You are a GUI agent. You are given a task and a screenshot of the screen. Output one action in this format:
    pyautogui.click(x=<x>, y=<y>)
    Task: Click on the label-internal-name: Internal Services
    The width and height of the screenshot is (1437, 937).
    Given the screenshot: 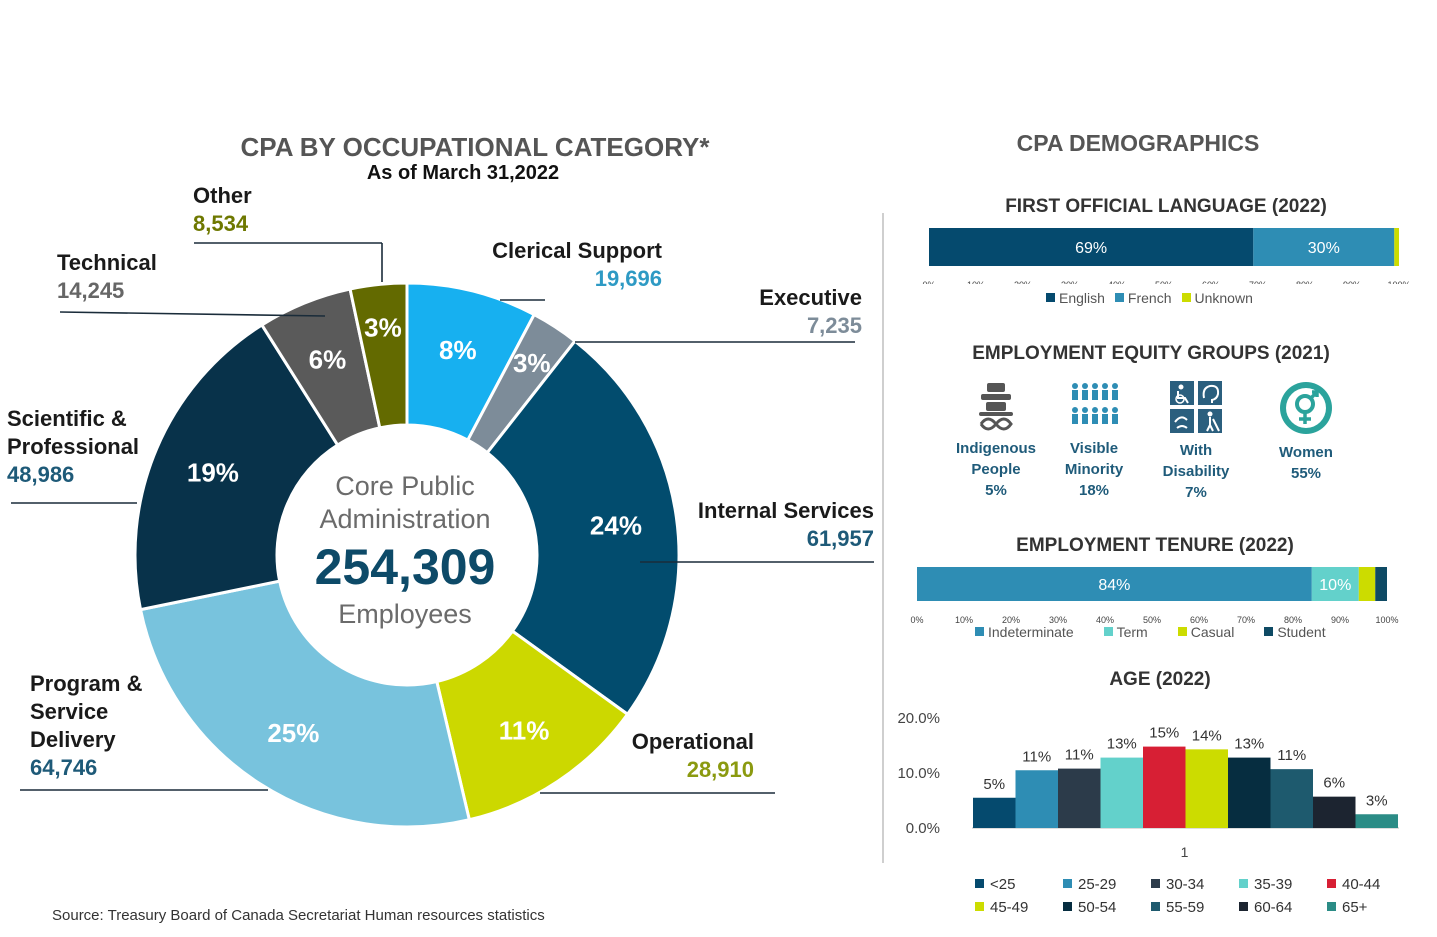 What is the action you would take?
    pyautogui.click(x=785, y=510)
    